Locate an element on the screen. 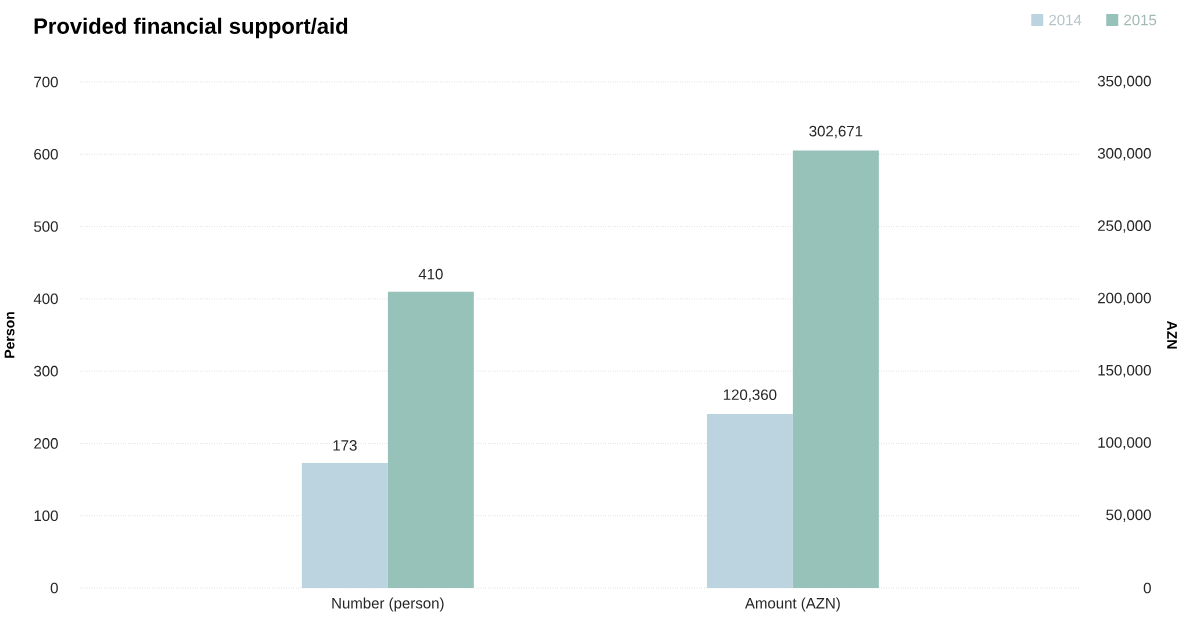 Image resolution: width=1185 pixels, height=626 pixels. legend-label: 2015 is located at coordinates (1140, 20).